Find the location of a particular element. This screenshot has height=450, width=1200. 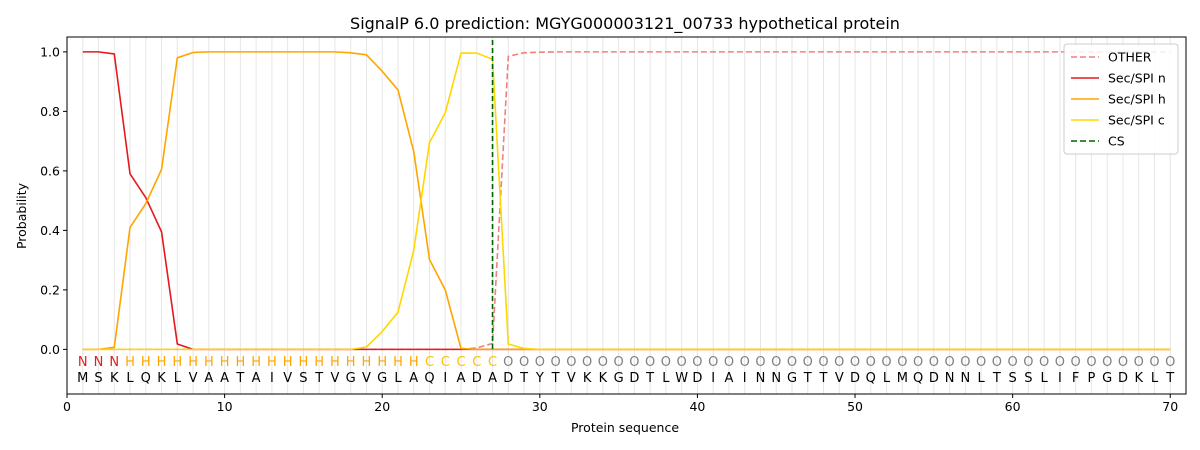

x-axis-label: Protein sequence is located at coordinates (625, 427).